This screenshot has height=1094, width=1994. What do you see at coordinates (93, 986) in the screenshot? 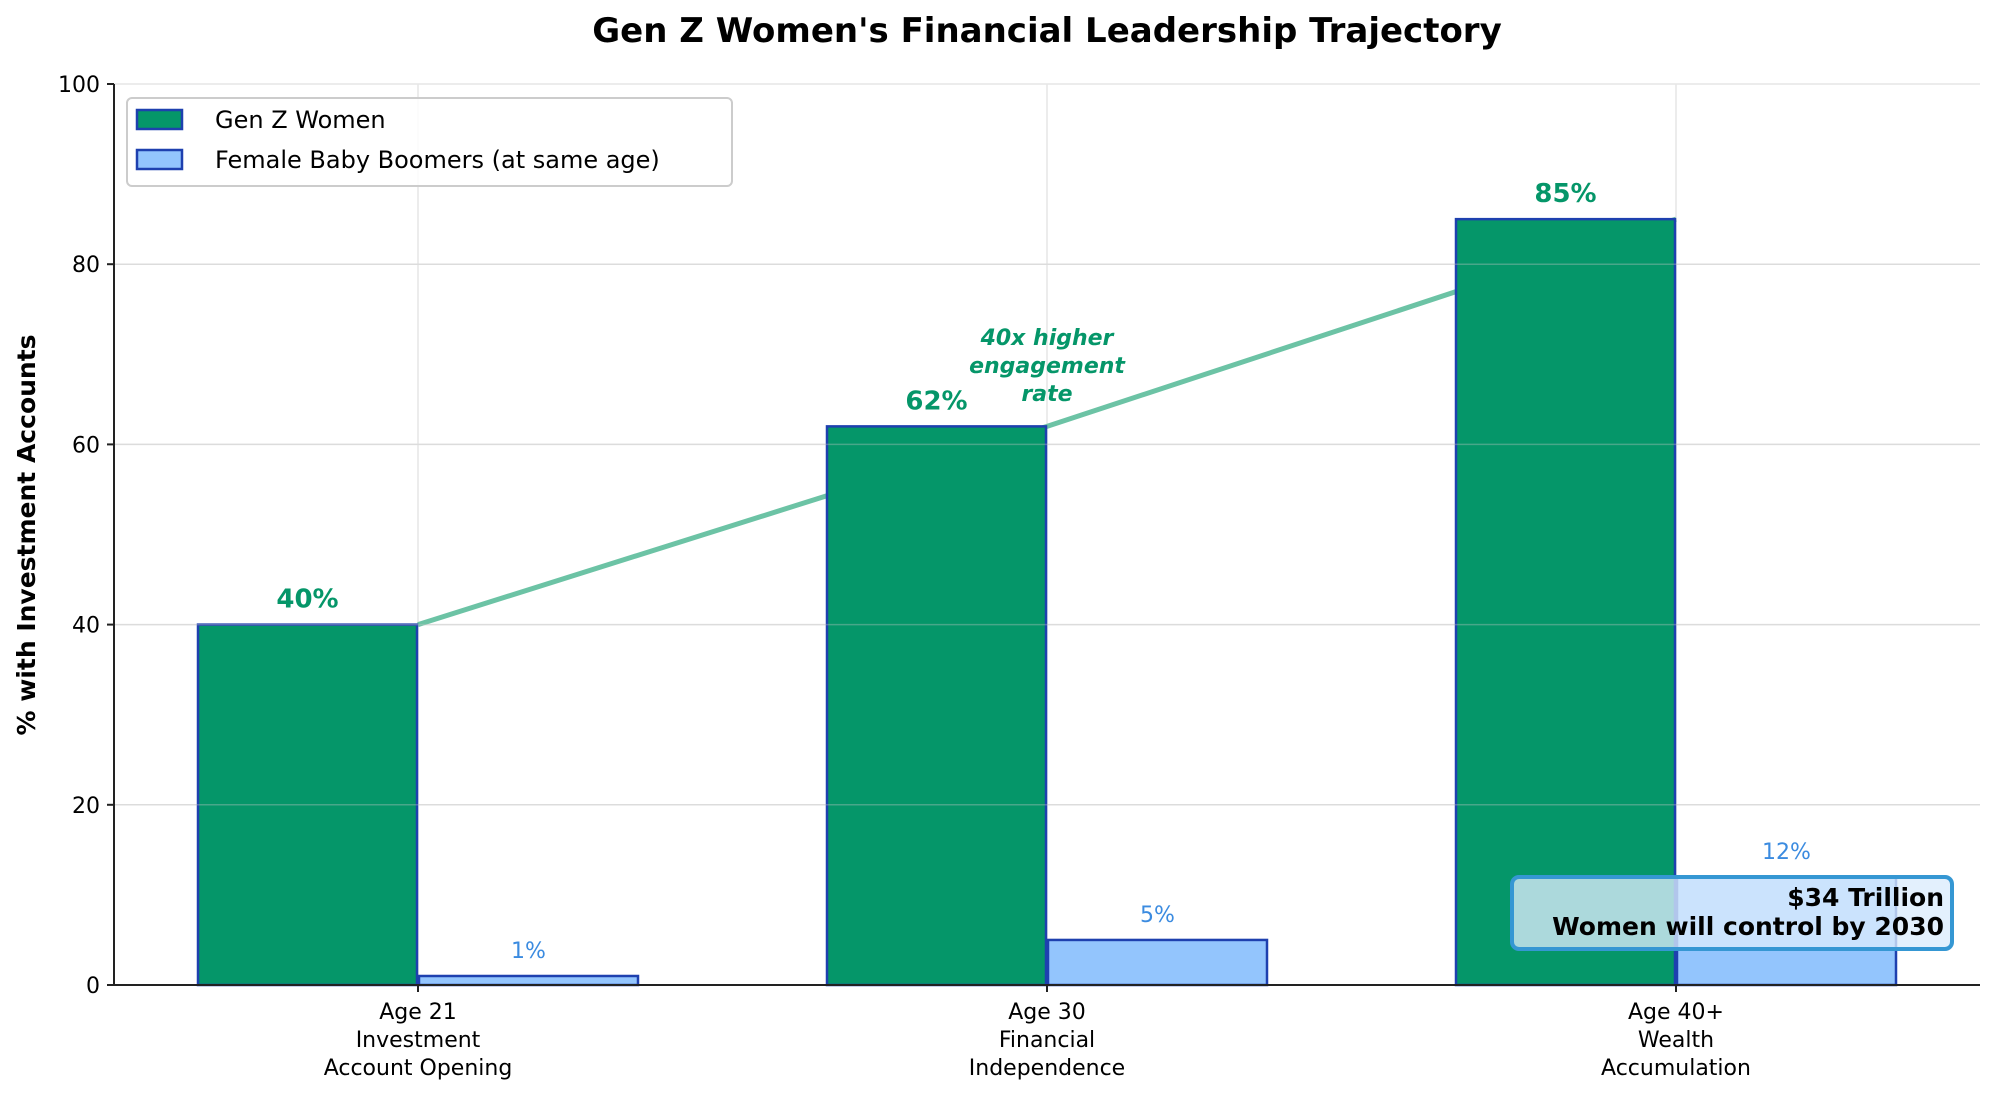
I see `y-tick-label: 0` at bounding box center [93, 986].